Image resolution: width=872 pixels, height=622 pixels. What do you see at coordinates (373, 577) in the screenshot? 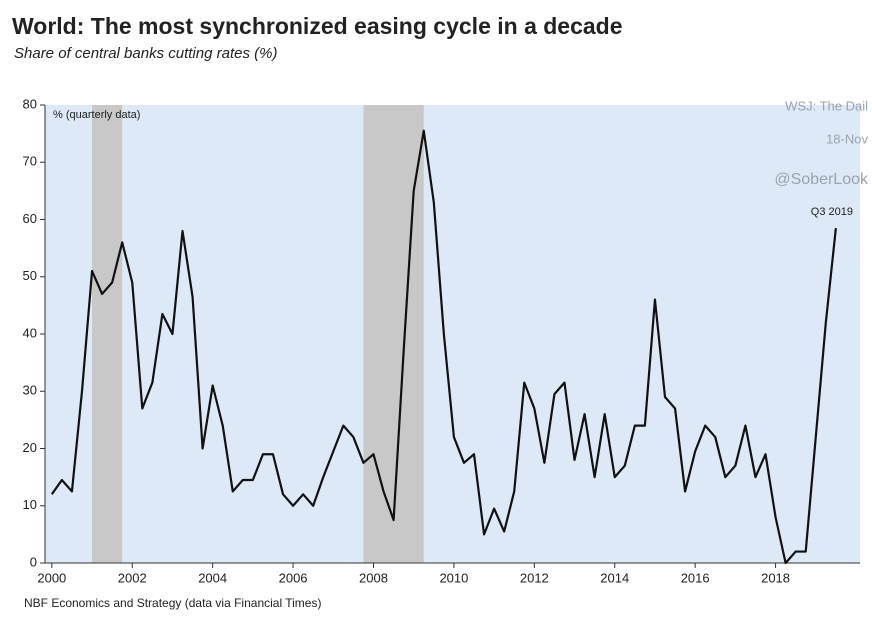
I see `x-tick-label: 2008` at bounding box center [373, 577].